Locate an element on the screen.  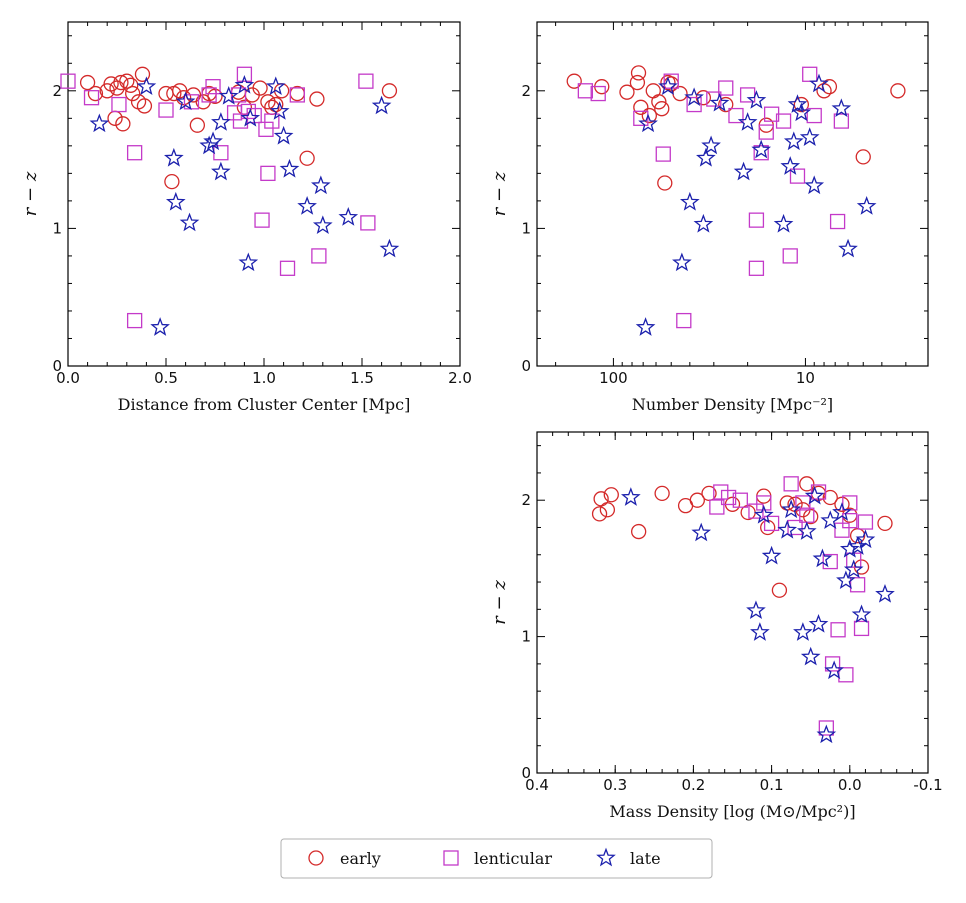
x-axis-label: Number Density [Mpc⁻²] is located at coordinates (732, 404).